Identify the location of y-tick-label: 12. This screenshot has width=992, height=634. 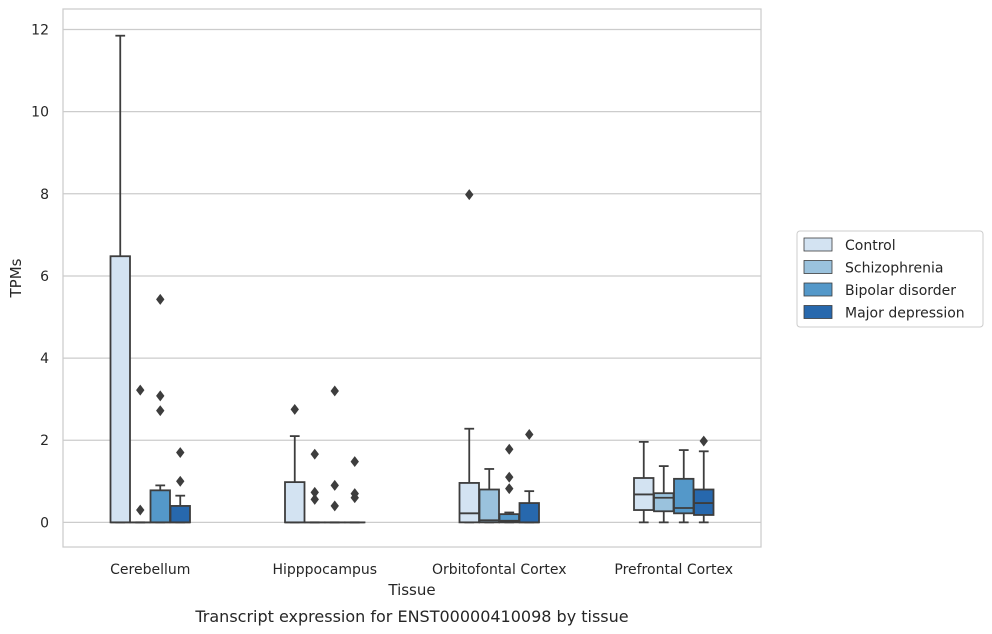
(40, 31).